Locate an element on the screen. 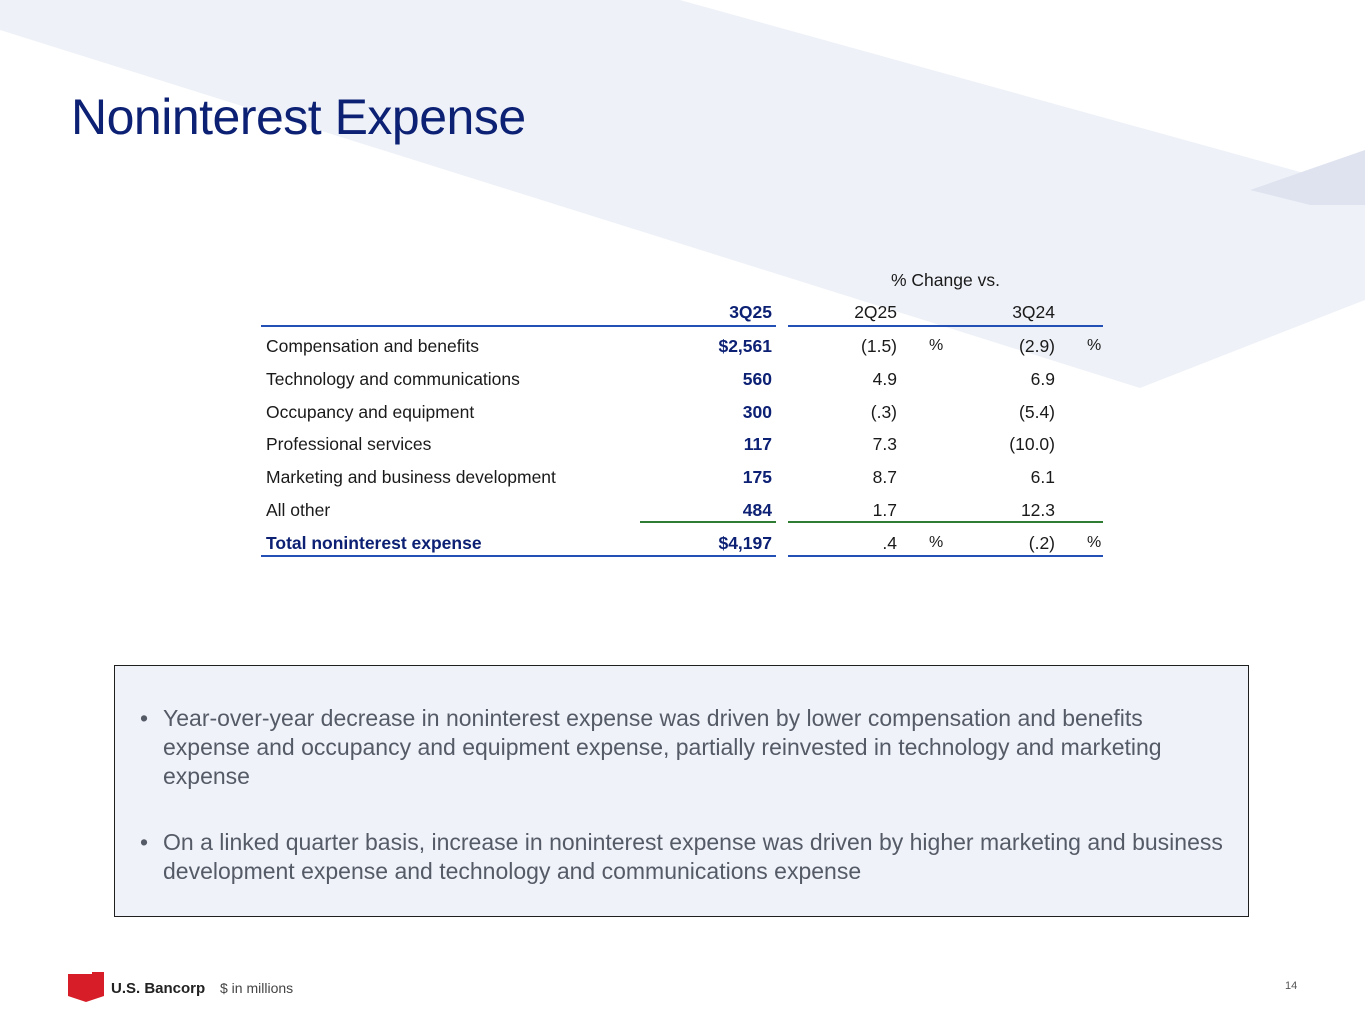 This screenshot has width=1365, height=1024. units-note: $ in millions is located at coordinates (257, 988).